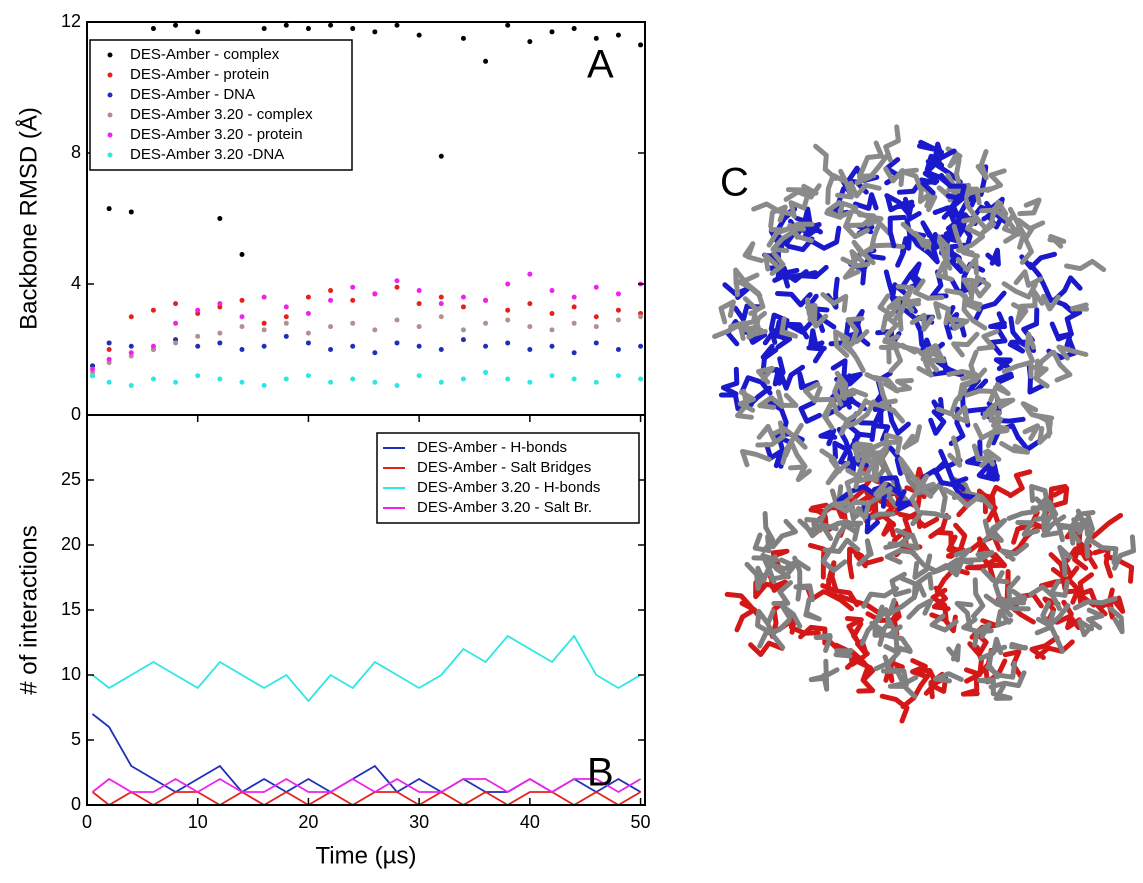 The height and width of the screenshot is (883, 1143). Describe the element at coordinates (600, 773) in the screenshot. I see `panel-label: B` at that location.